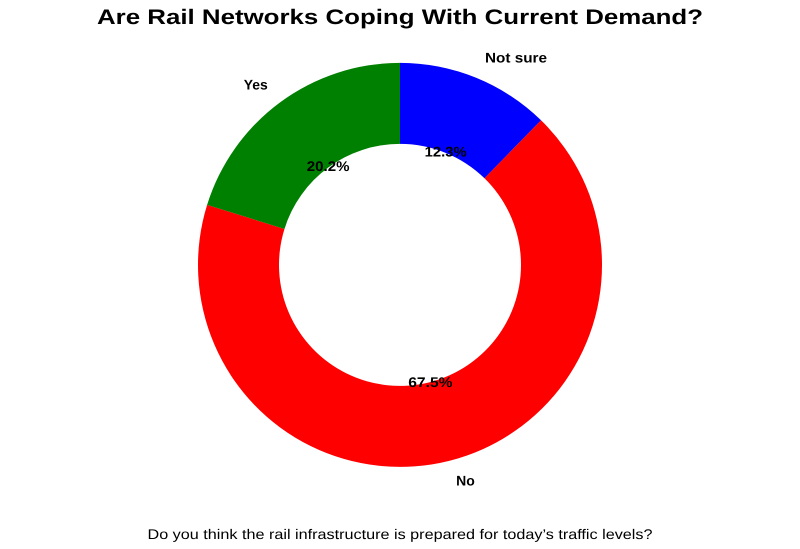 The width and height of the screenshot is (800, 549). Describe the element at coordinates (516, 57) in the screenshot. I see `svg-text: Not sure` at that location.